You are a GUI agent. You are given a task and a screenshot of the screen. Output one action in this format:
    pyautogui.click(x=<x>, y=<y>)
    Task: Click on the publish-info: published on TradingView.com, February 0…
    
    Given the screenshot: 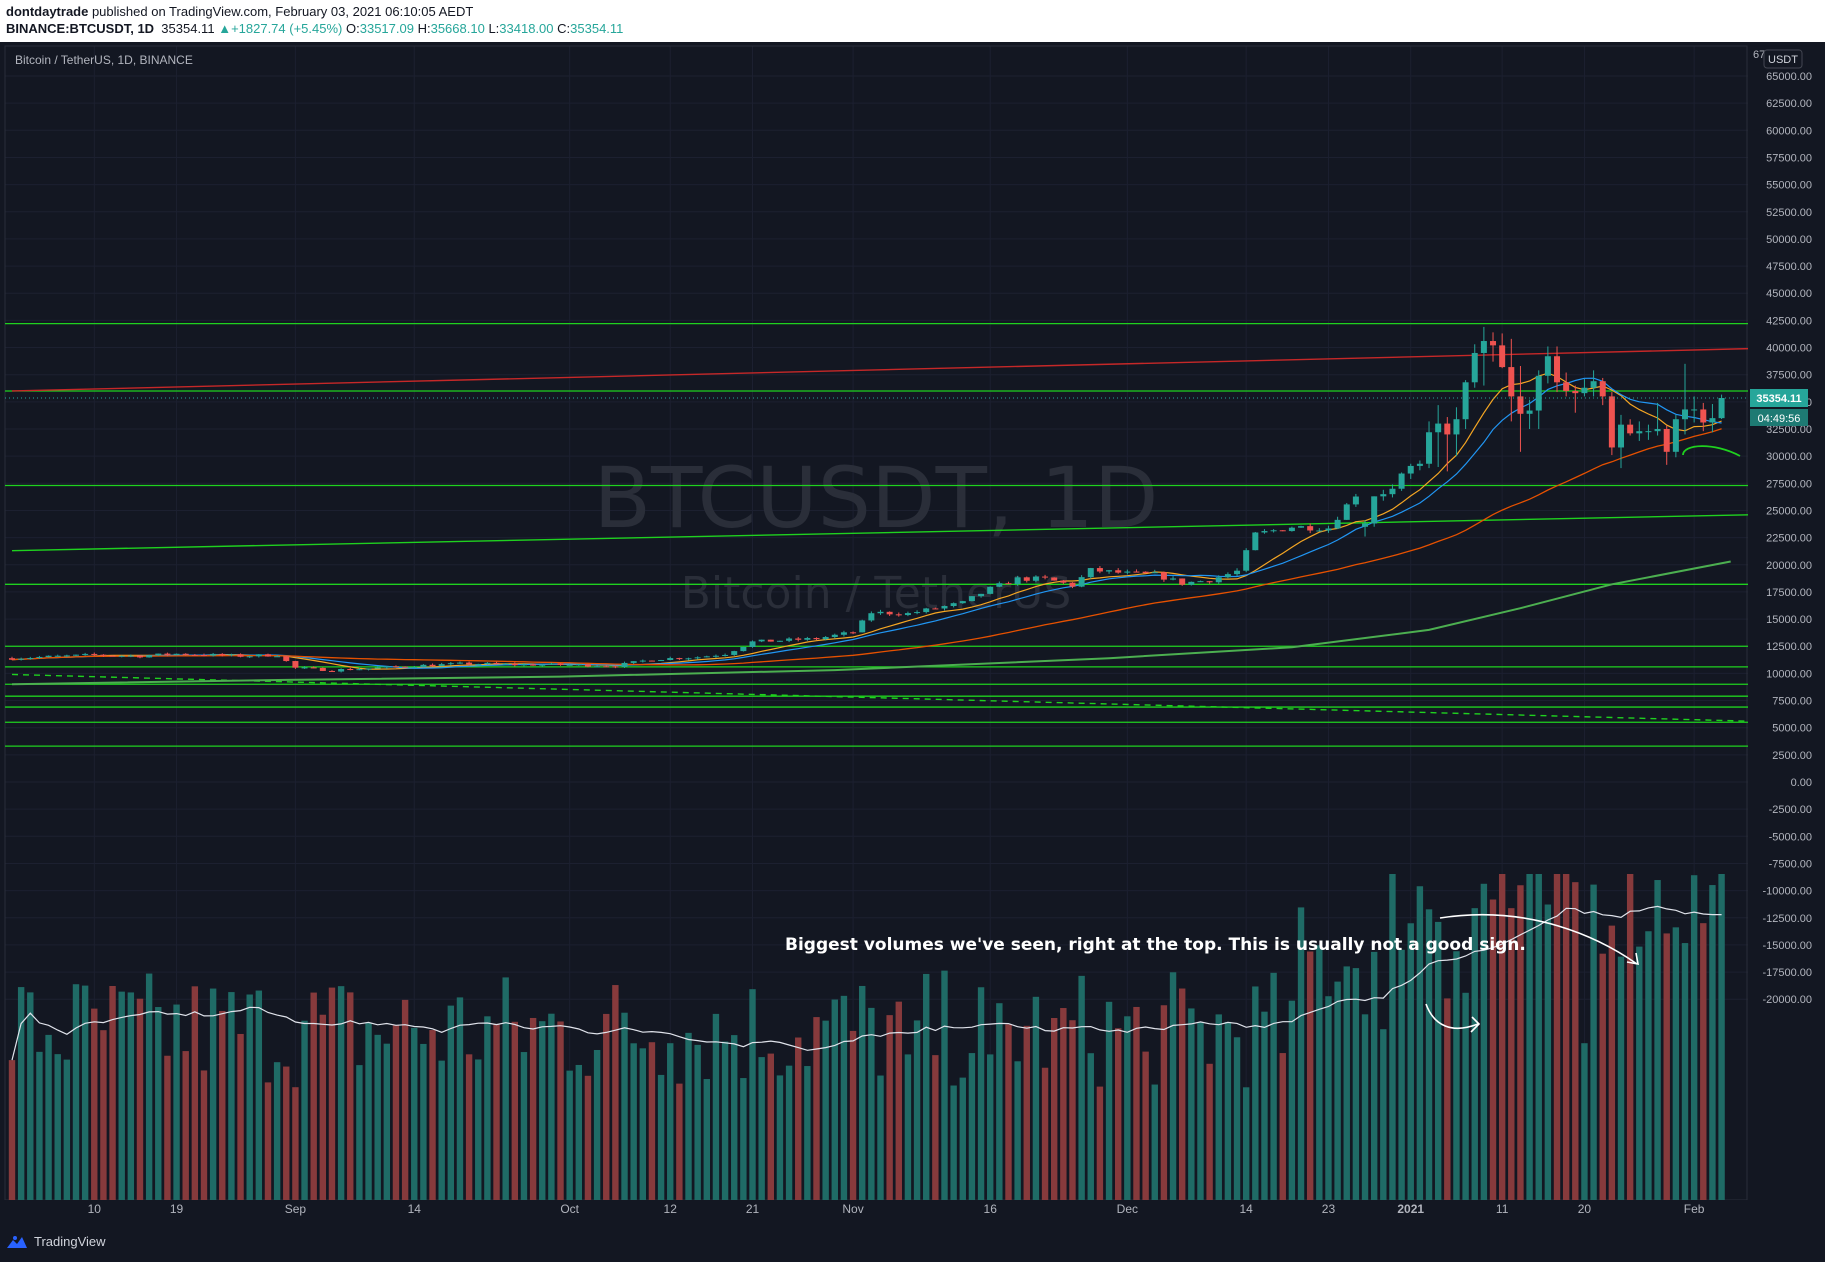 What is the action you would take?
    pyautogui.click(x=281, y=11)
    